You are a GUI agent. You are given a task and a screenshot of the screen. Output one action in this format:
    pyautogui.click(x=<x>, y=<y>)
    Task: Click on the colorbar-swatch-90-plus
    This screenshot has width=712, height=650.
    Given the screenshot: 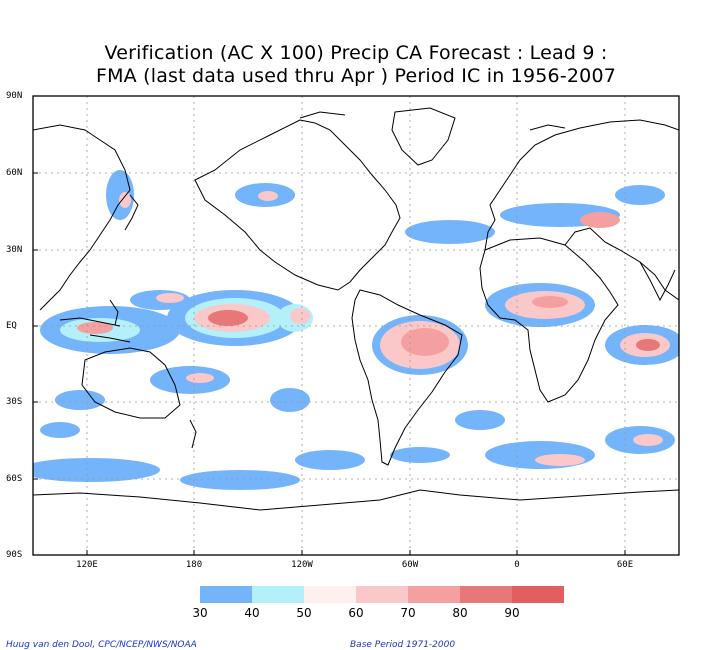 What is the action you would take?
    pyautogui.click(x=538, y=594)
    